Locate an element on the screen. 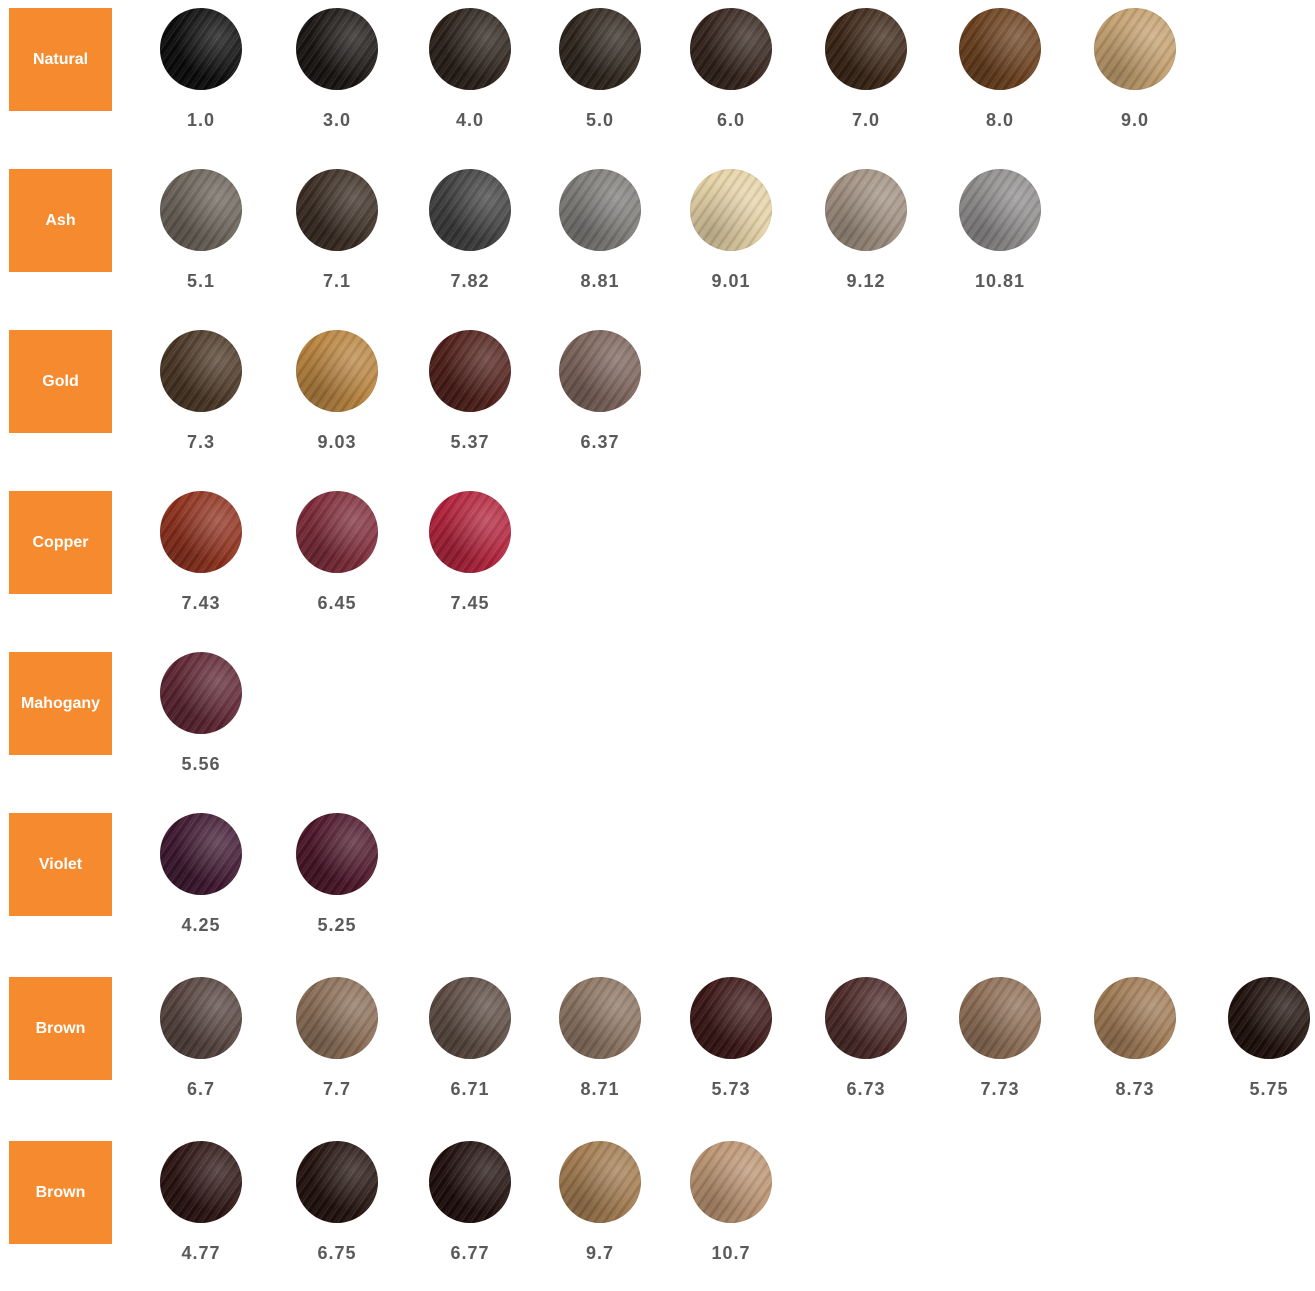  shade-swatch-item: 9.12 is located at coordinates (866, 244).